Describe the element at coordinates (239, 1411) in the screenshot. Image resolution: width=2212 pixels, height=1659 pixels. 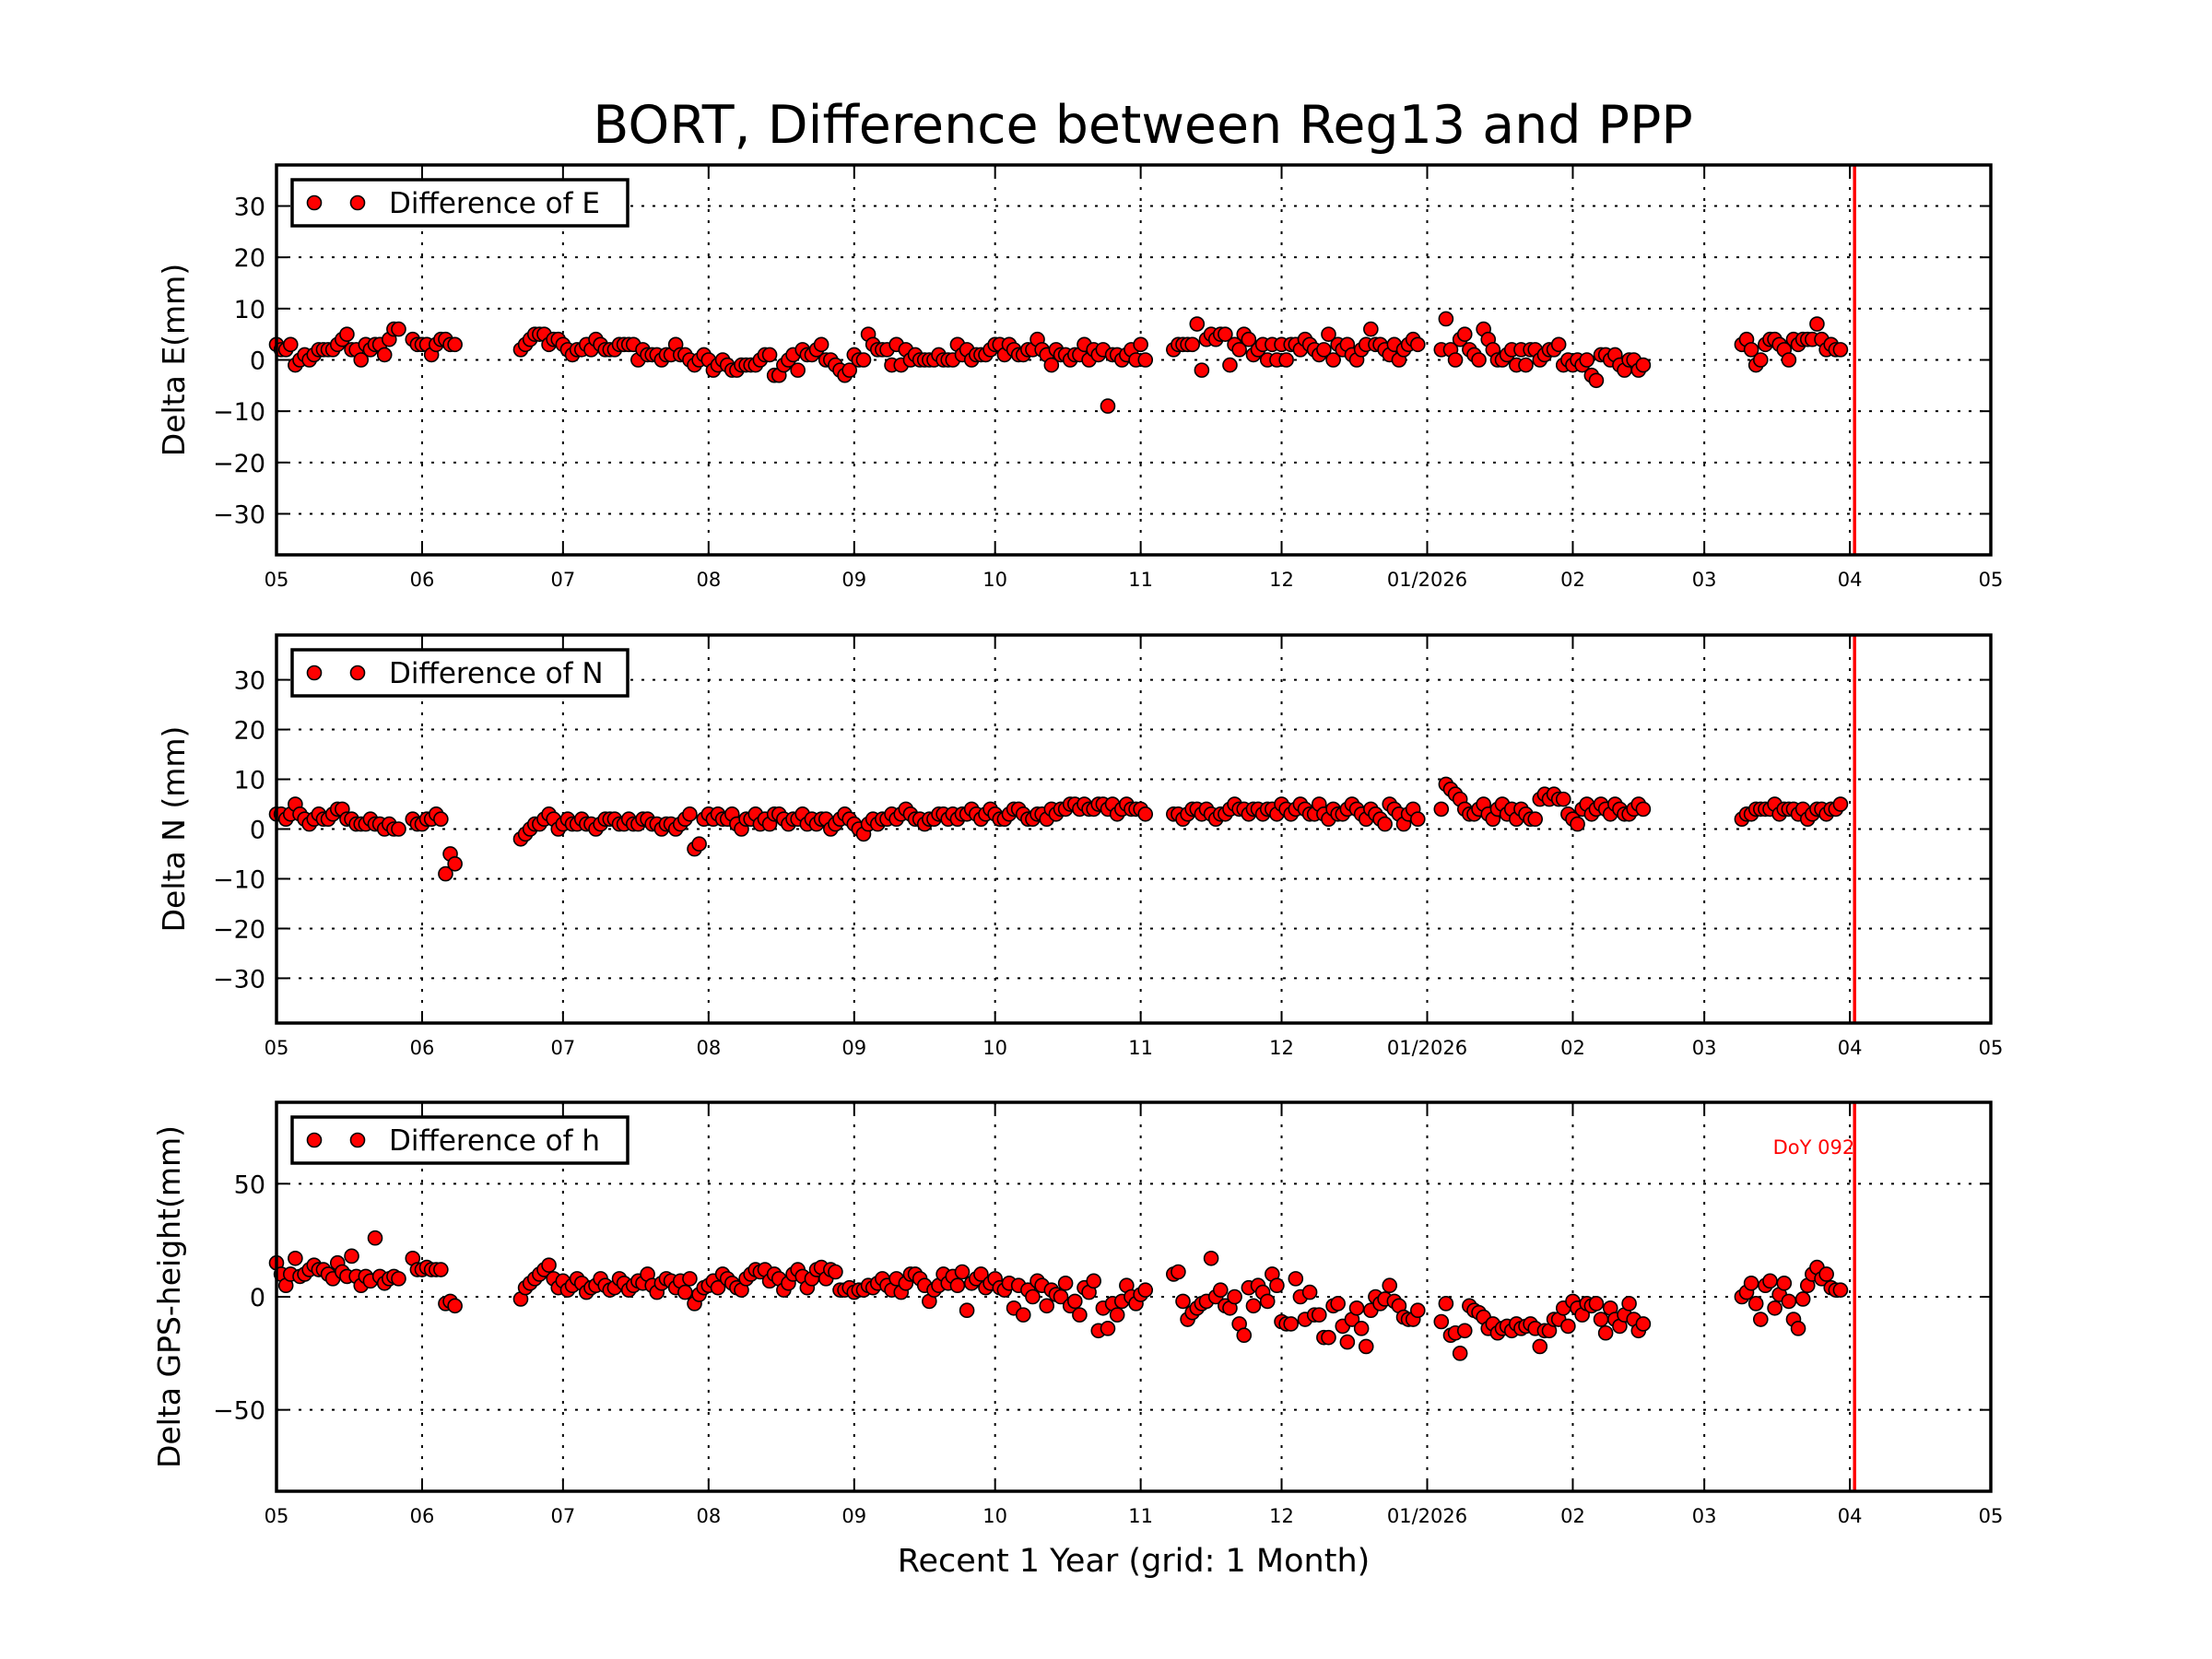
I see `y-tick-label: −50` at that location.